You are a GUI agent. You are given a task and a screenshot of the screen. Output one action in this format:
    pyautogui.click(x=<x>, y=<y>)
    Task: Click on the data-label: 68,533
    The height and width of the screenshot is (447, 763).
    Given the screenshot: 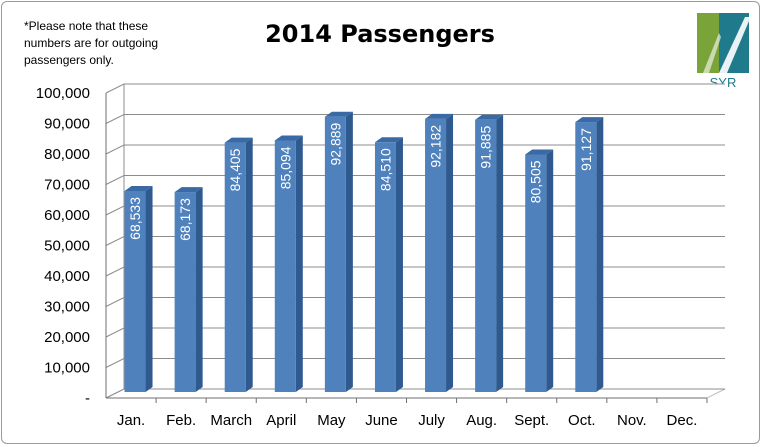 What is the action you would take?
    pyautogui.click(x=135, y=218)
    